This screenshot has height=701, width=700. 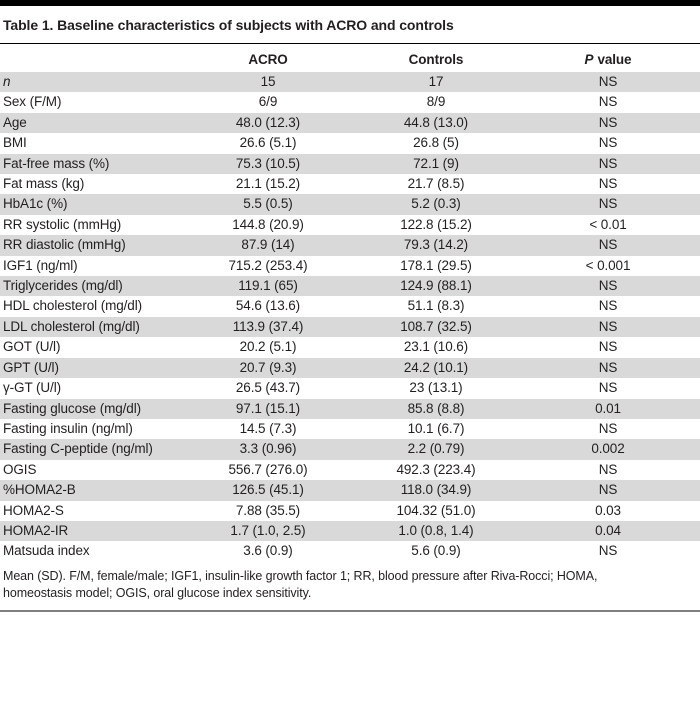 What do you see at coordinates (268, 59) in the screenshot?
I see `column-header-acro: ACRO` at bounding box center [268, 59].